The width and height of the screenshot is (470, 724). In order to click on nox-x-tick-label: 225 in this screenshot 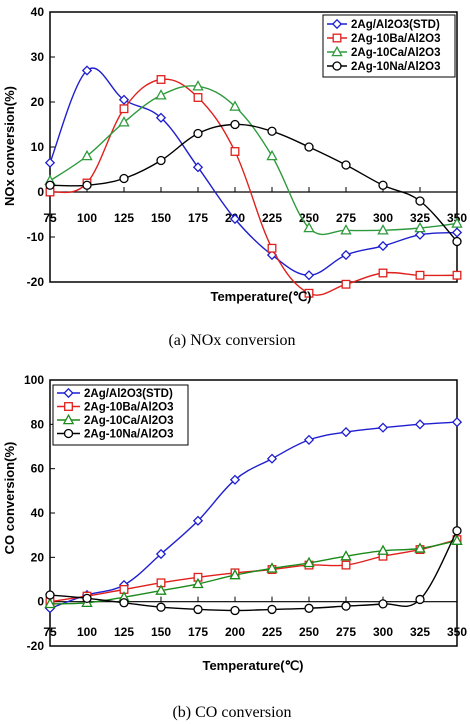, I will do `click(272, 218)`.